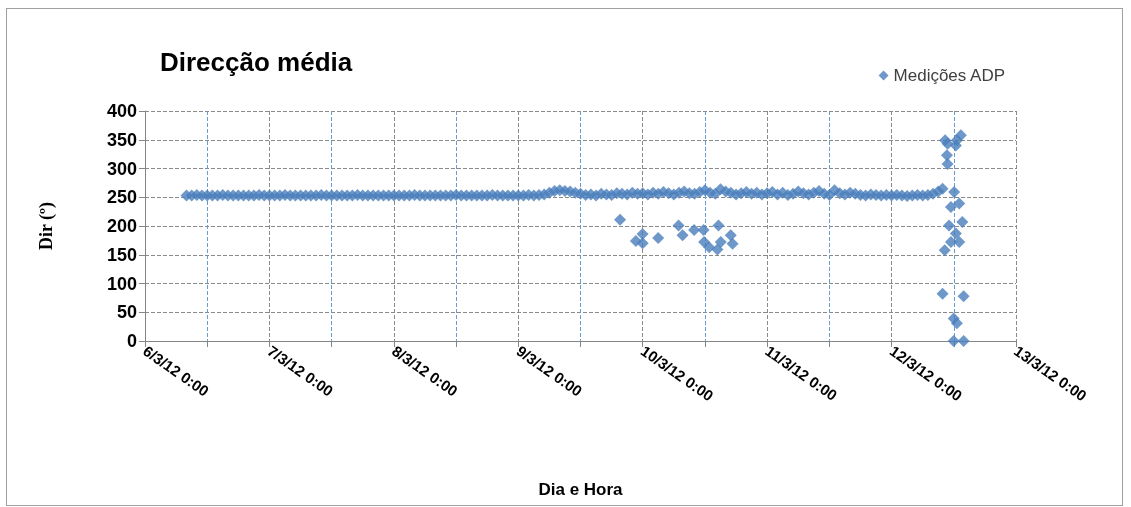  What do you see at coordinates (46, 226) in the screenshot?
I see `y-axis-title: Dir (º)` at bounding box center [46, 226].